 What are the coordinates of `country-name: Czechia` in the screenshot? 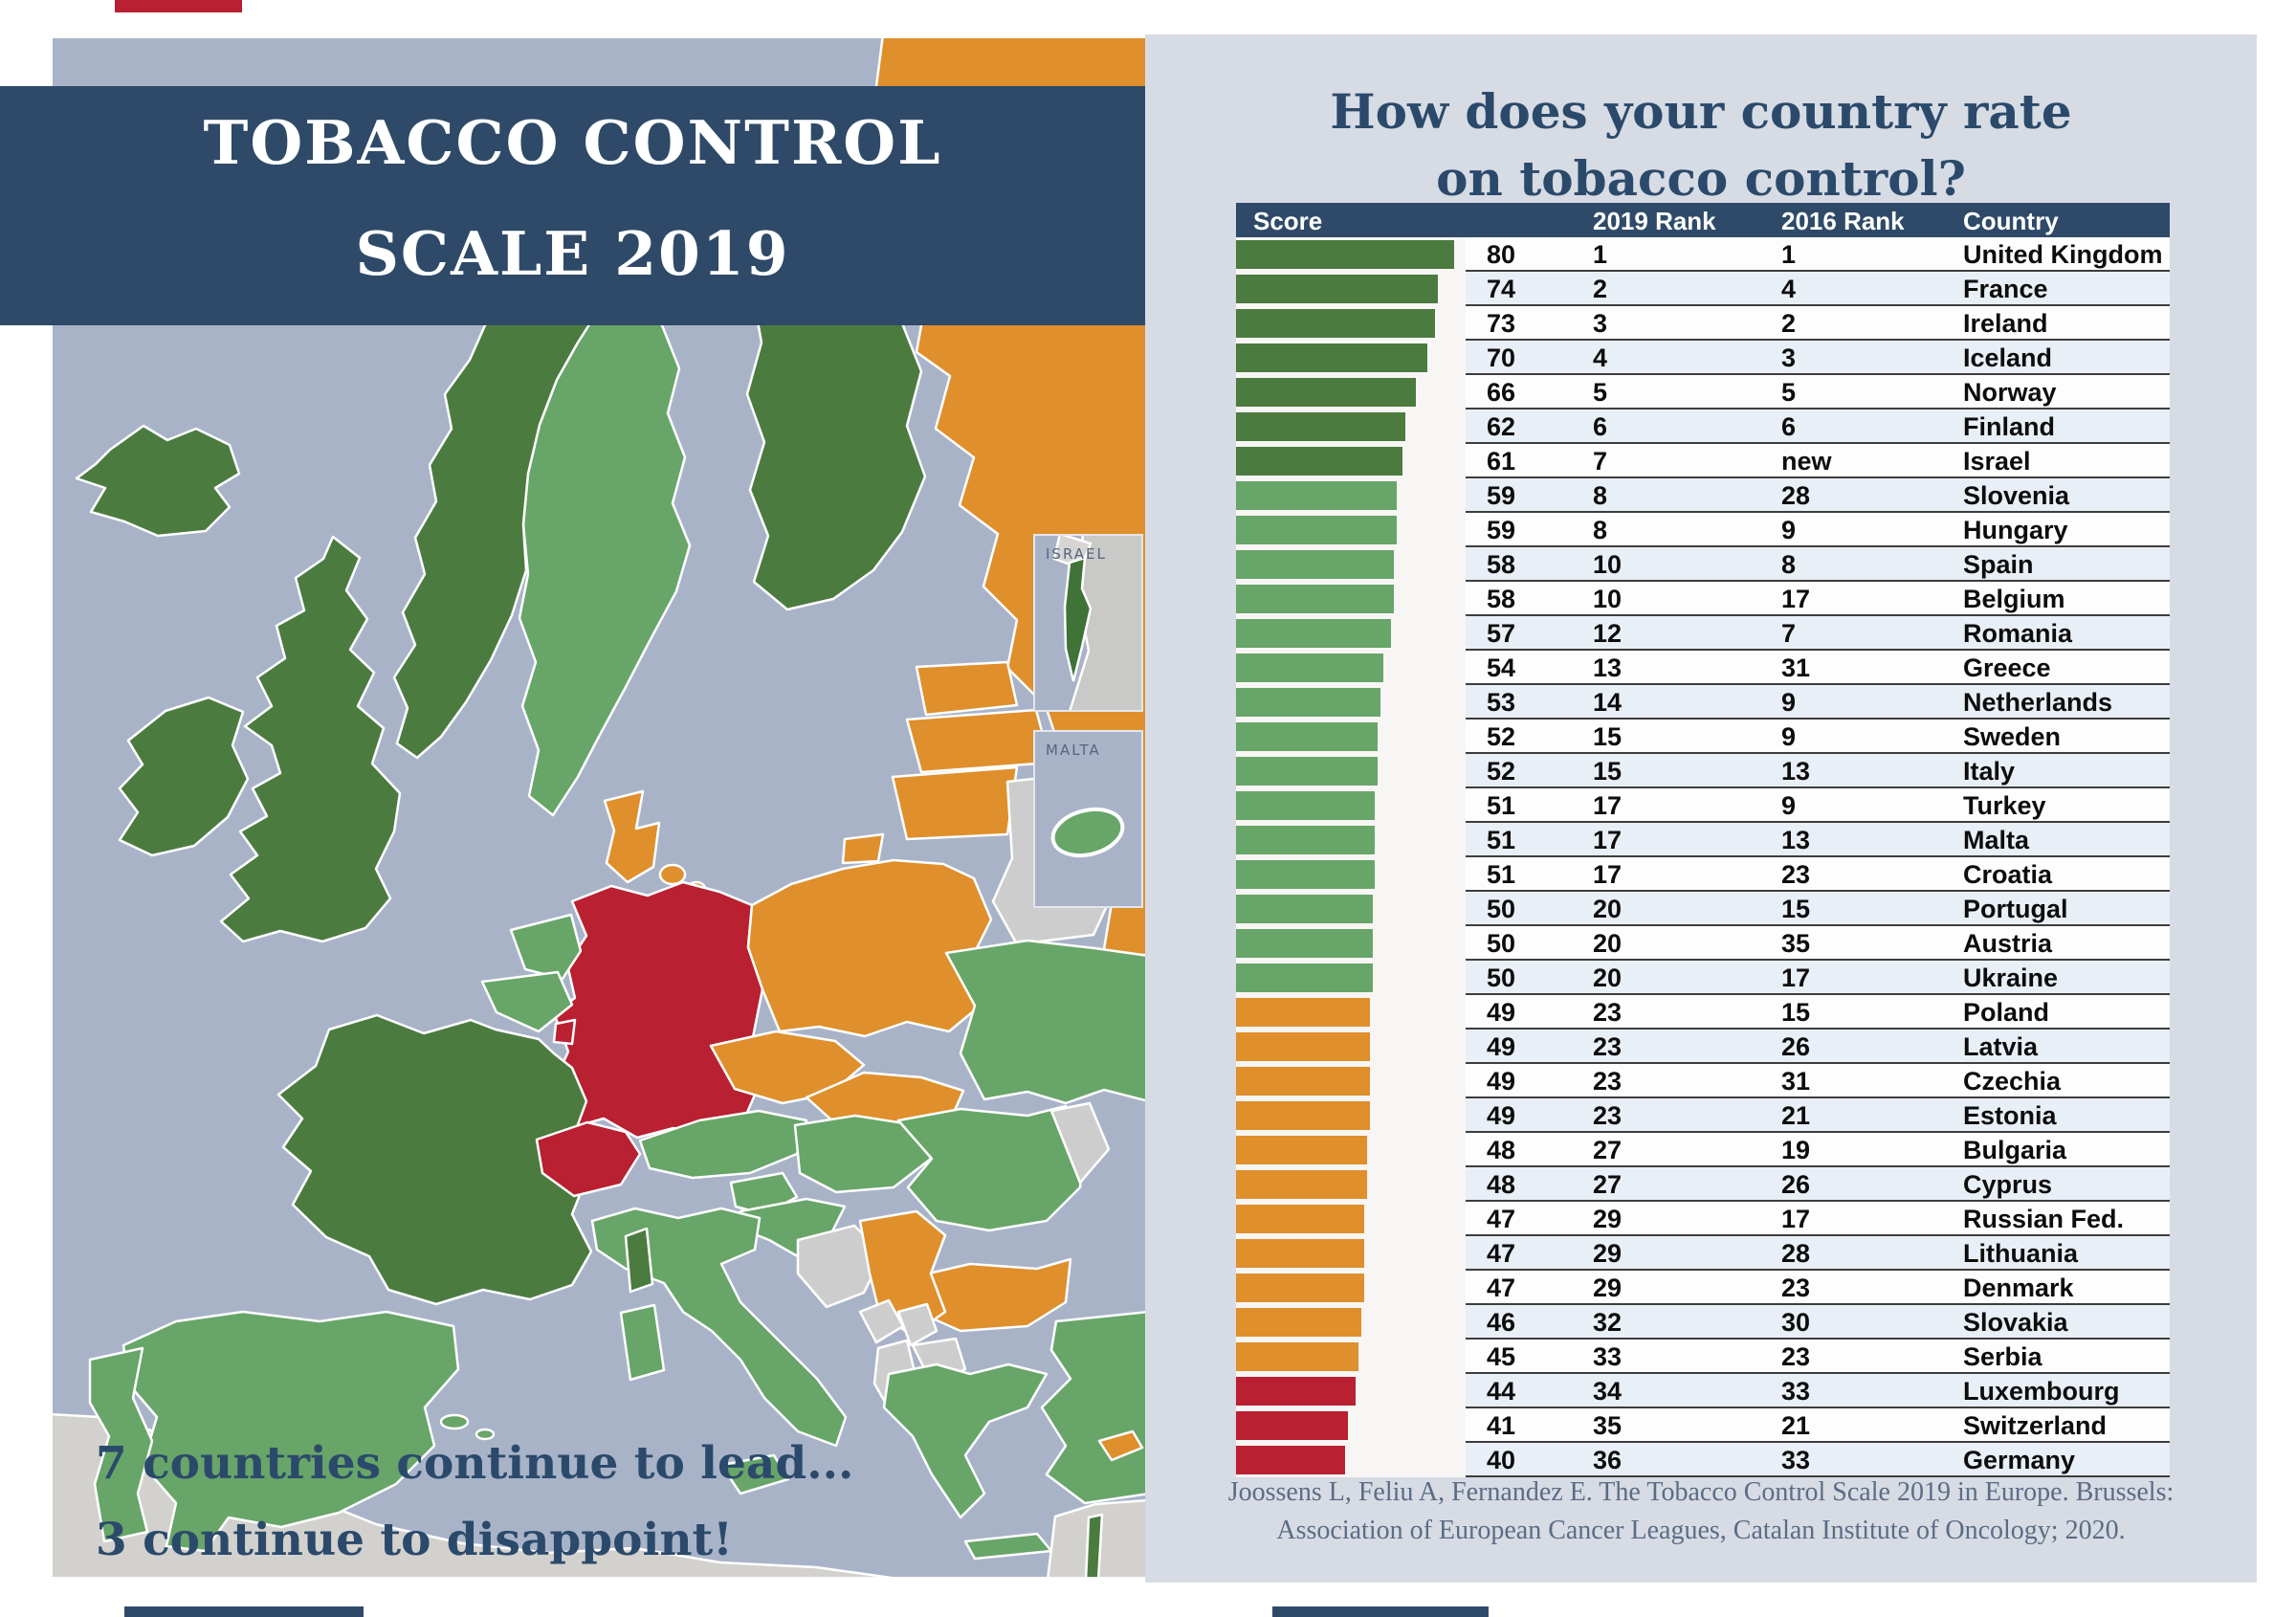 It's located at (2013, 1081).